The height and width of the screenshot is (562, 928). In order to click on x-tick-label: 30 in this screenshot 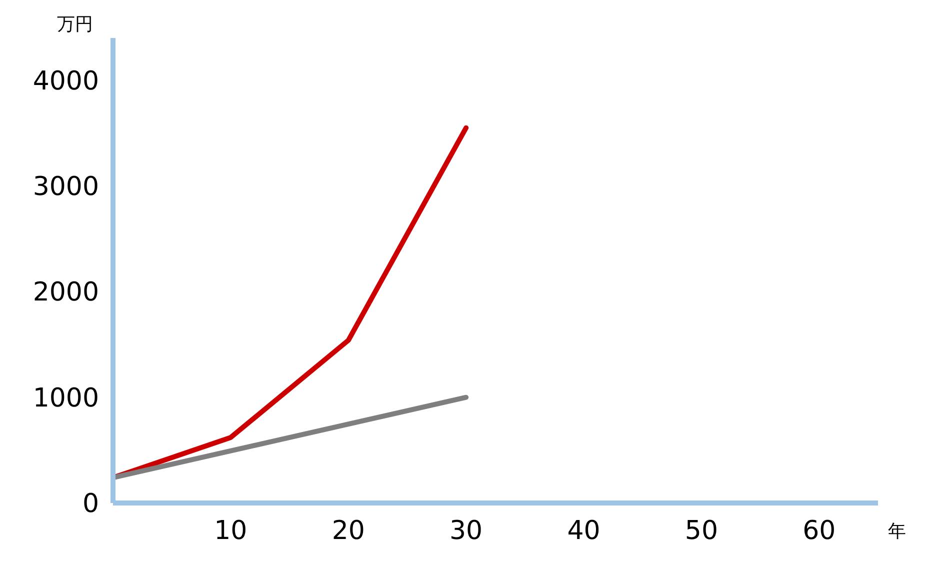, I will do `click(466, 531)`.